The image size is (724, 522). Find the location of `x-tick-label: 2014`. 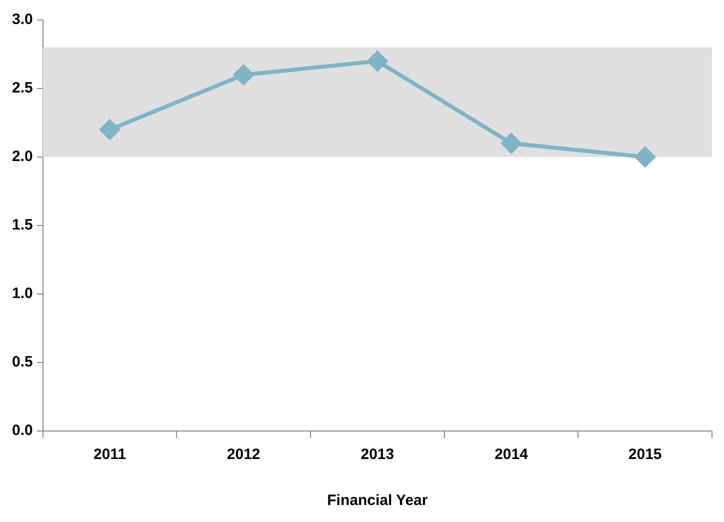

x-tick-label: 2014 is located at coordinates (511, 455).